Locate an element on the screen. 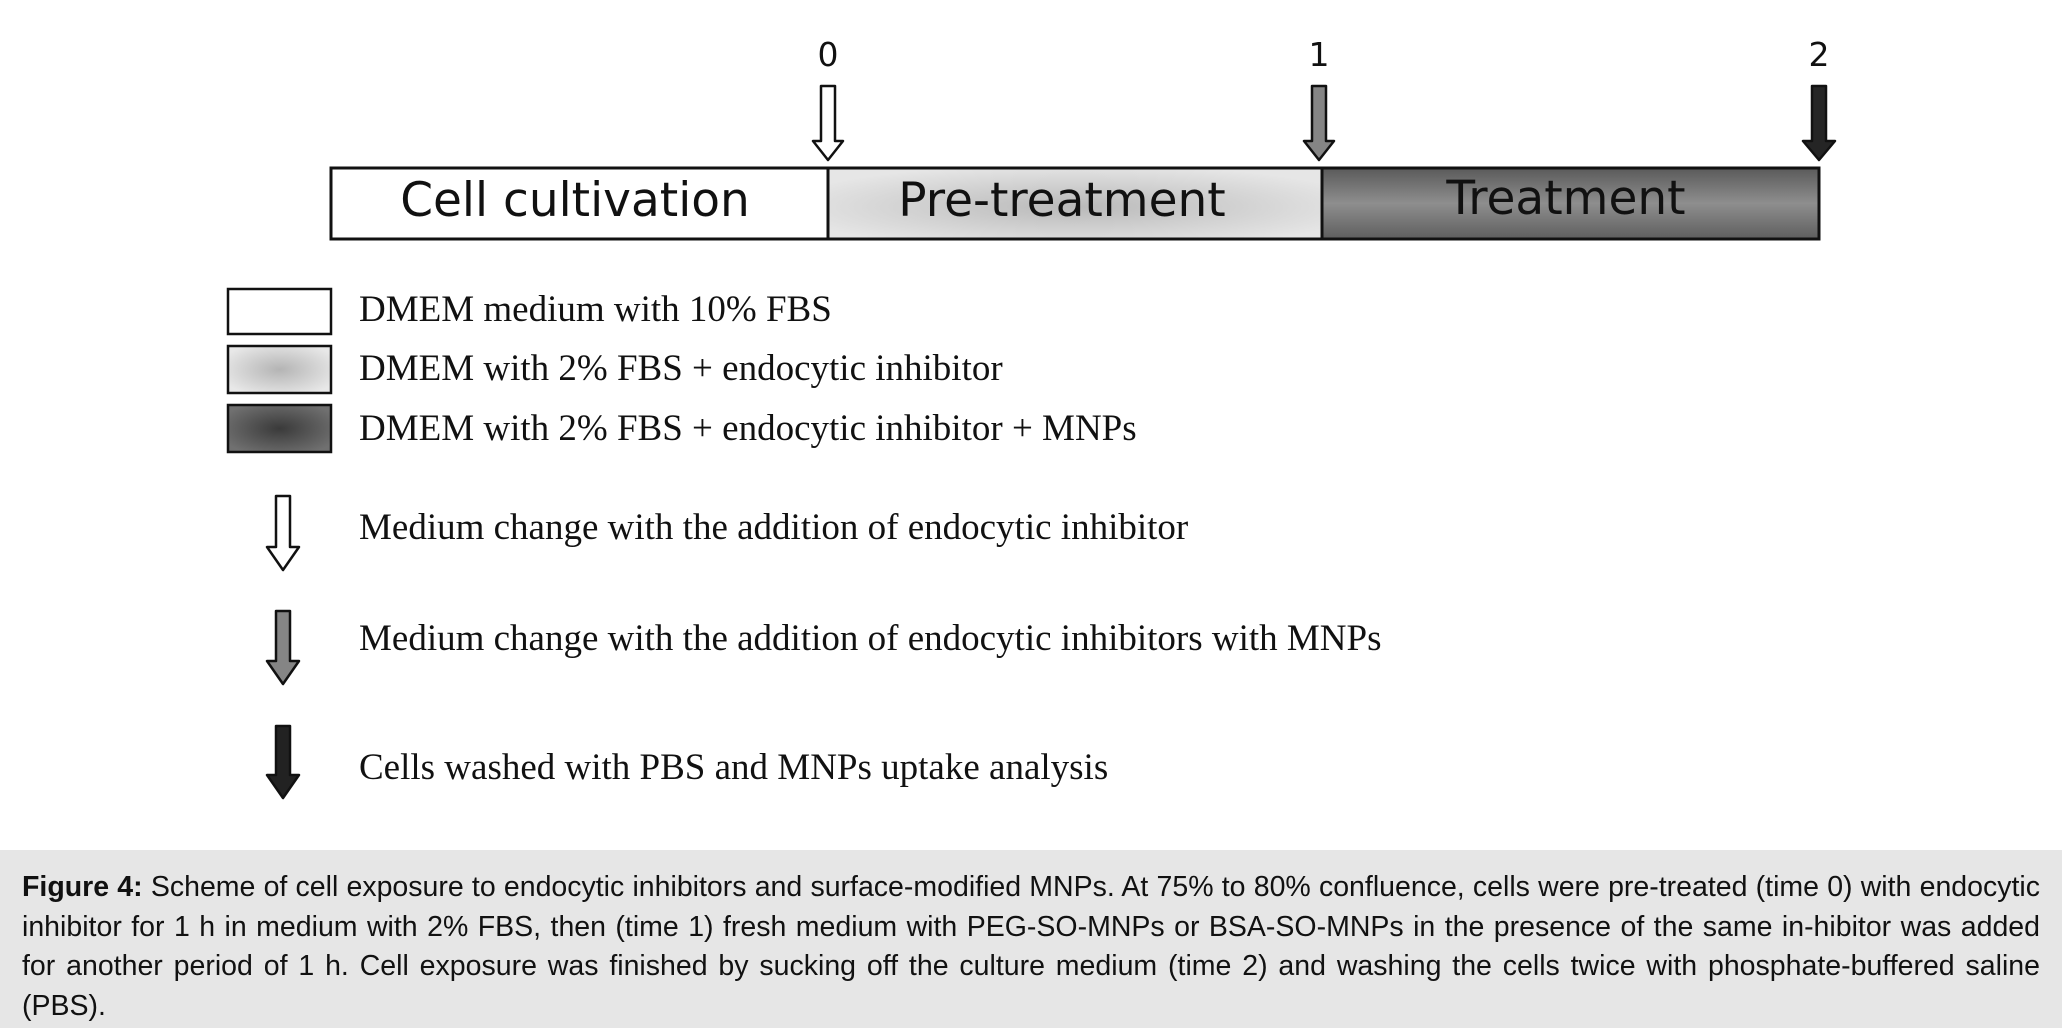 This screenshot has height=1028, width=2062. caption-label: Figure 4: is located at coordinates (82, 887).